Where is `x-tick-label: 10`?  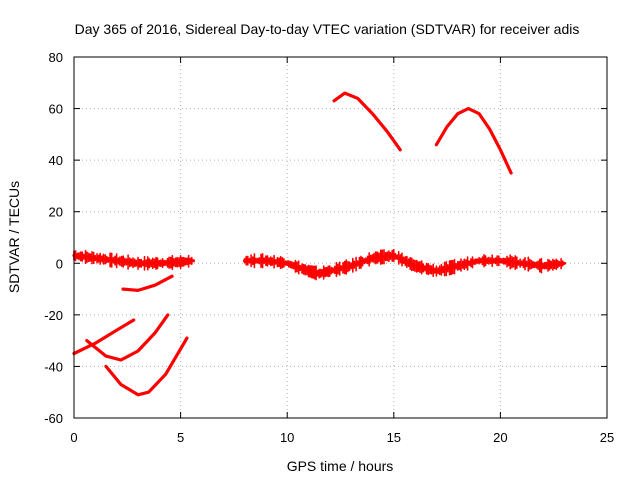 x-tick-label: 10 is located at coordinates (287, 437).